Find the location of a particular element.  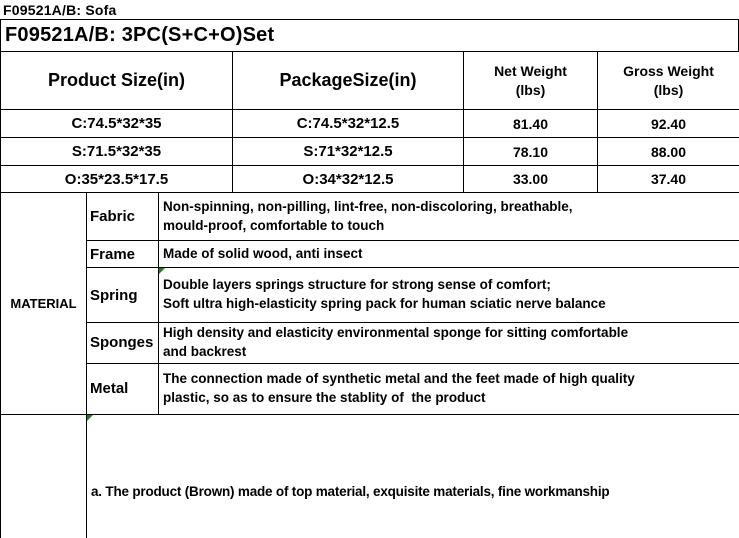

package-size-value: C:74.5*32*12.5 is located at coordinates (348, 123).